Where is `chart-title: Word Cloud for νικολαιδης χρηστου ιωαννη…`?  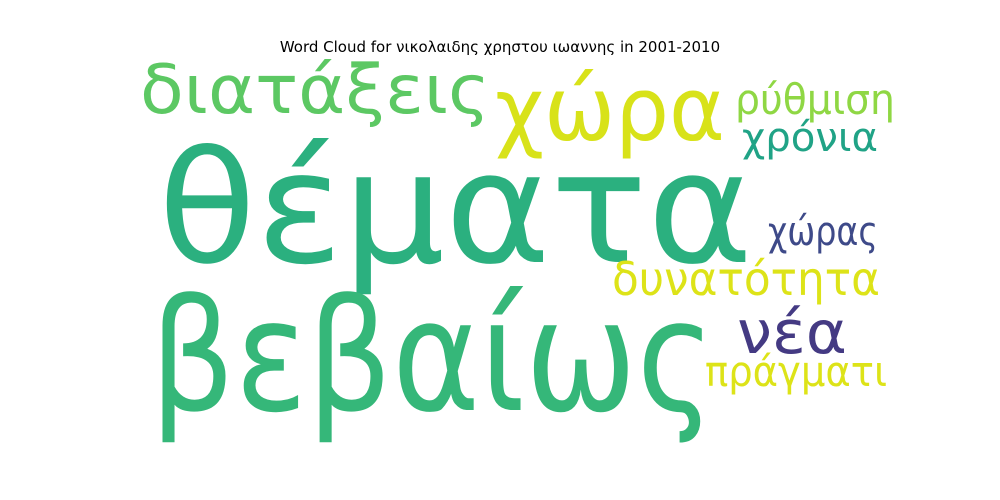 chart-title: Word Cloud for νικολαιδης χρηστου ιωαννη… is located at coordinates (500, 47).